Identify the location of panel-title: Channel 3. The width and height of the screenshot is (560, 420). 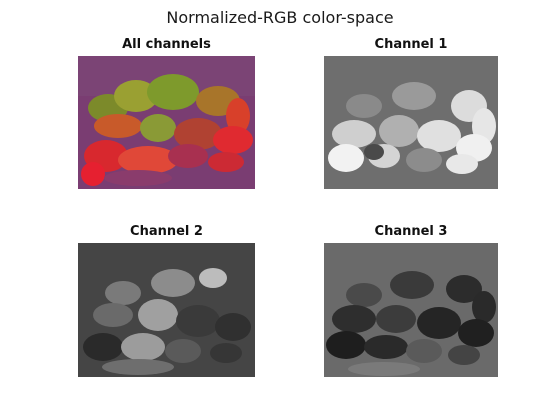
(411, 231).